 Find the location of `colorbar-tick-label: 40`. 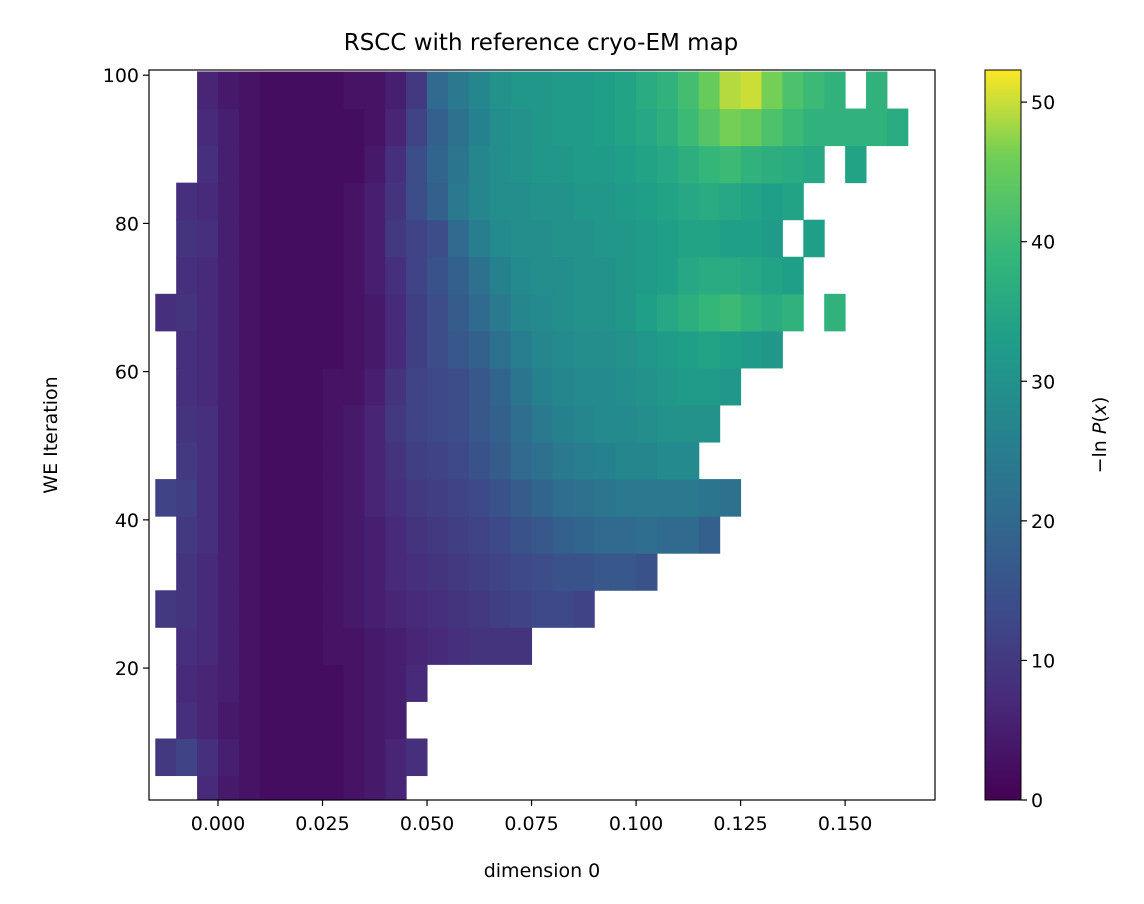

colorbar-tick-label: 40 is located at coordinates (1043, 243).